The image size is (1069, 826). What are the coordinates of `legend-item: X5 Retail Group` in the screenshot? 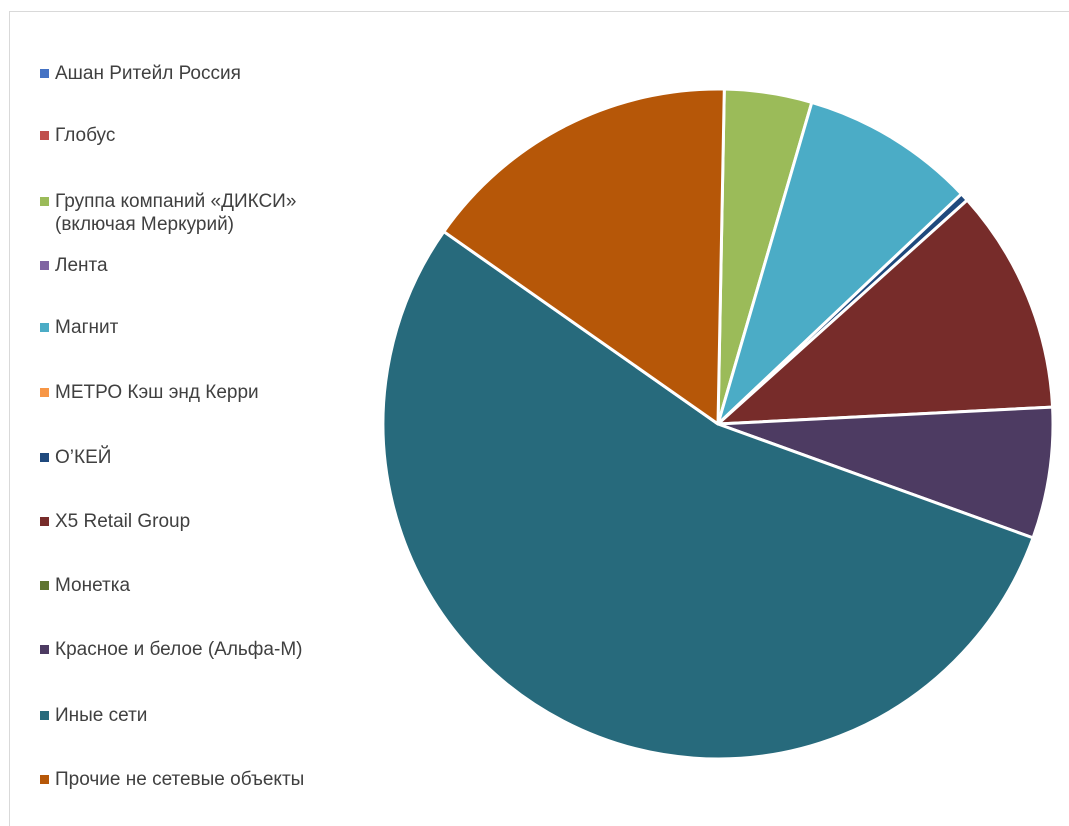 It's located at (115, 521).